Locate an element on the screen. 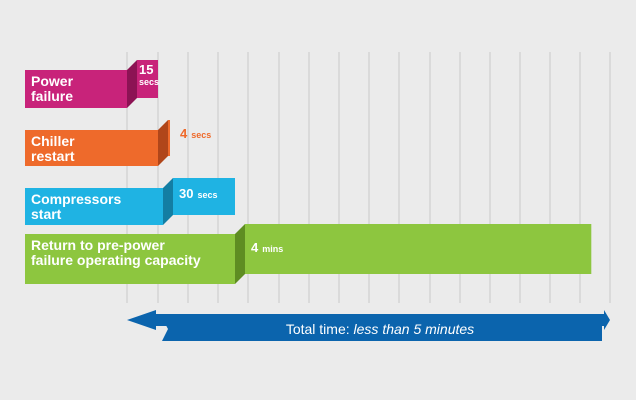  stage-chiller: Chiller restart 4 secs is located at coordinates (118, 143).